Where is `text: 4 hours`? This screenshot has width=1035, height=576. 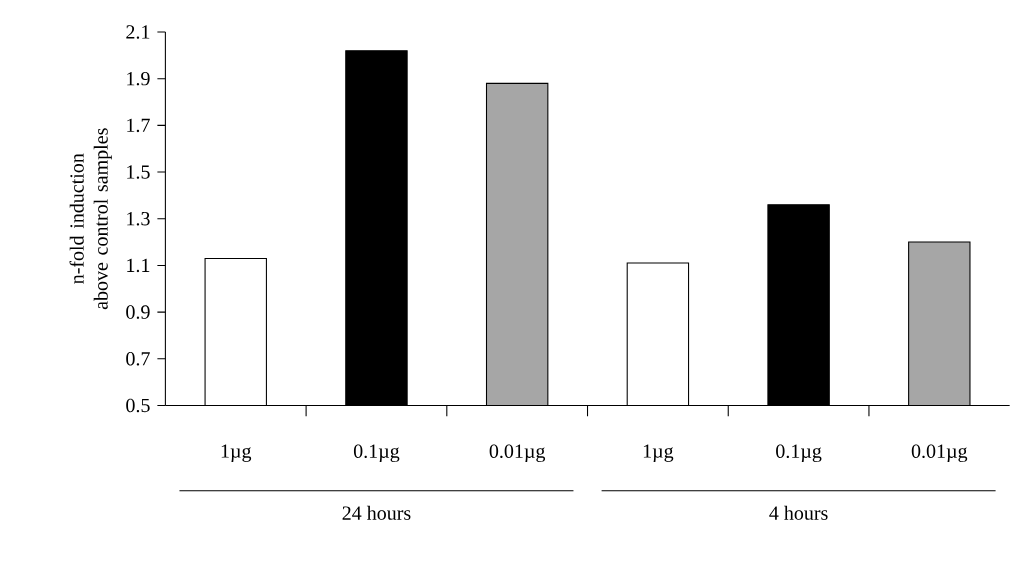
text: 4 hours is located at coordinates (798, 512).